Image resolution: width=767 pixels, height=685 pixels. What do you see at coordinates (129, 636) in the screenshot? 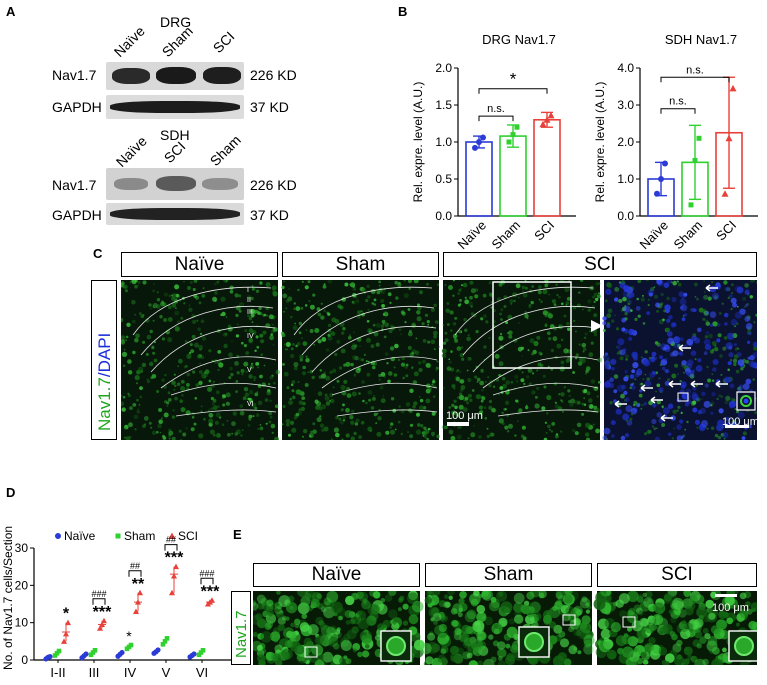
I see `significance-star: *` at bounding box center [129, 636].